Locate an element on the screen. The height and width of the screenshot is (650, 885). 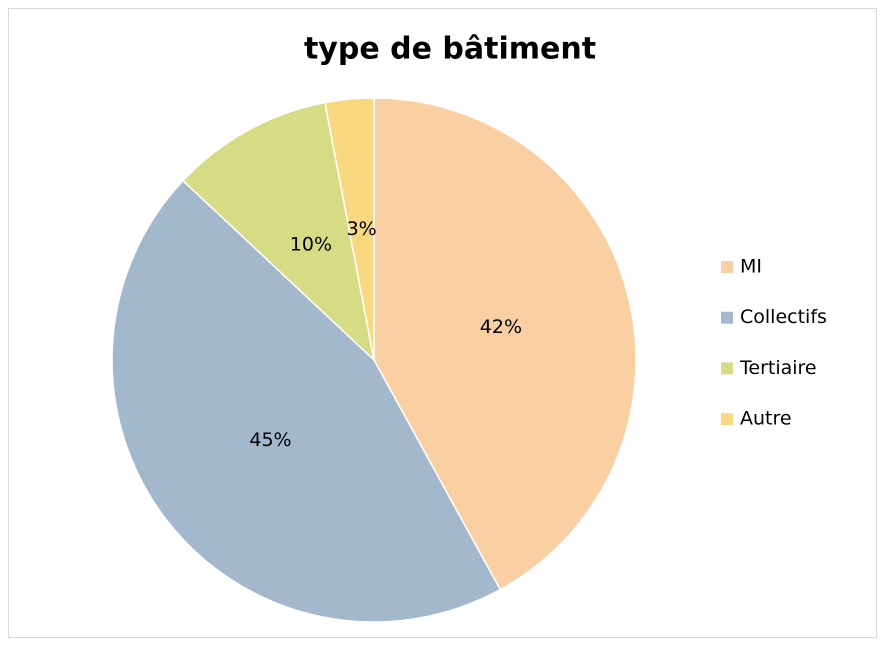
chart-title: type de bâtiment is located at coordinates (450, 49).